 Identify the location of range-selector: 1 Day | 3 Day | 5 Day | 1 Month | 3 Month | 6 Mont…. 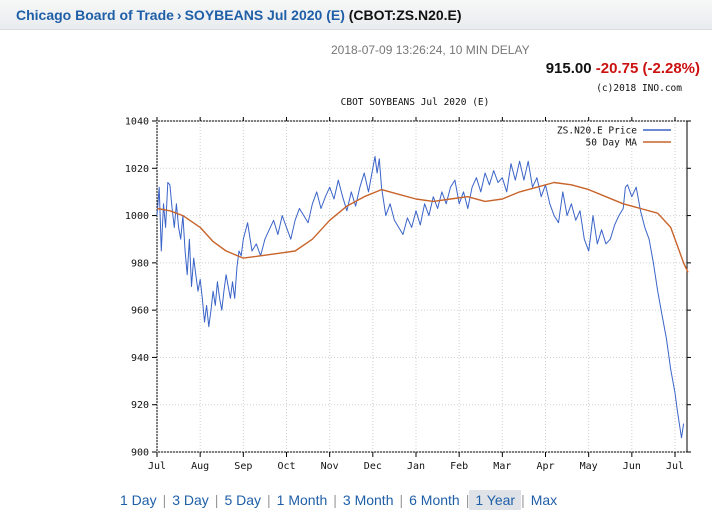
(338, 500).